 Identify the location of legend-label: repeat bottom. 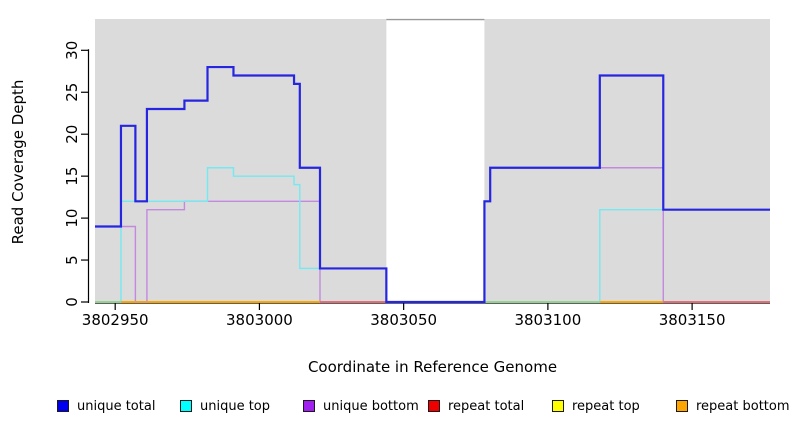
(743, 406).